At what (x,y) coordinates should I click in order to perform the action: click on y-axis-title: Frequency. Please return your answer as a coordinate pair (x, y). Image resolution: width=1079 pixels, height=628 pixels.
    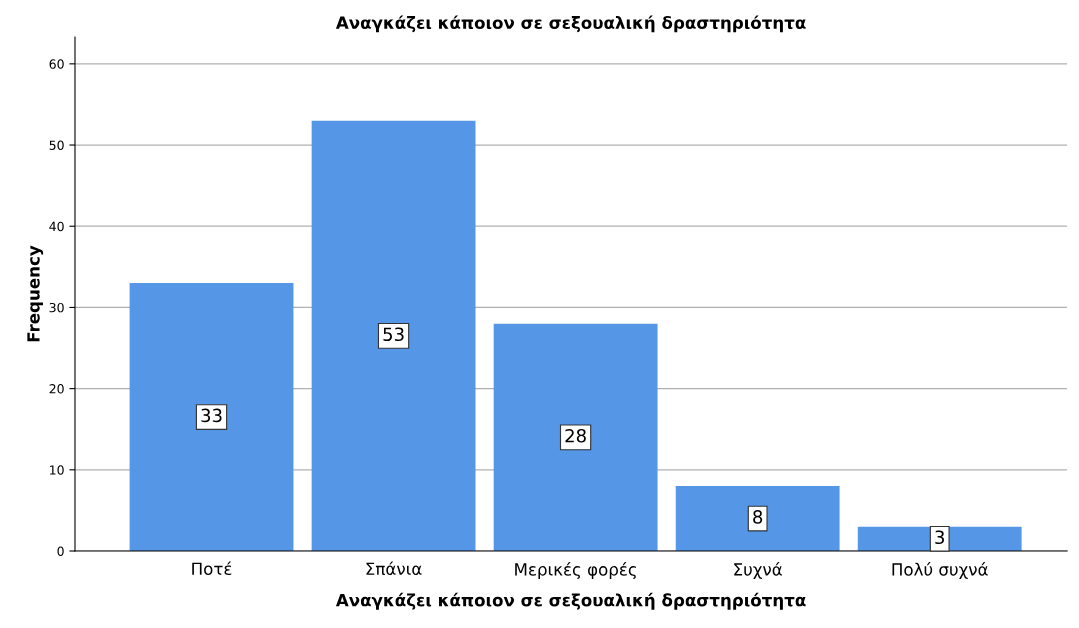
    Looking at the image, I should click on (35, 293).